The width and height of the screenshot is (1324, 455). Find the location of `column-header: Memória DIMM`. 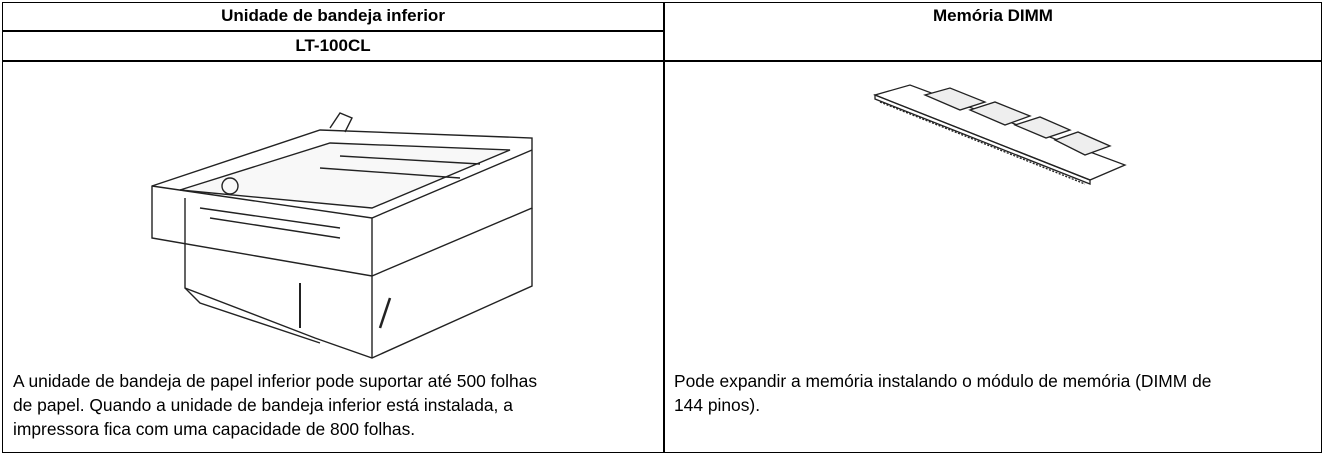

column-header: Memória DIMM is located at coordinates (993, 15).